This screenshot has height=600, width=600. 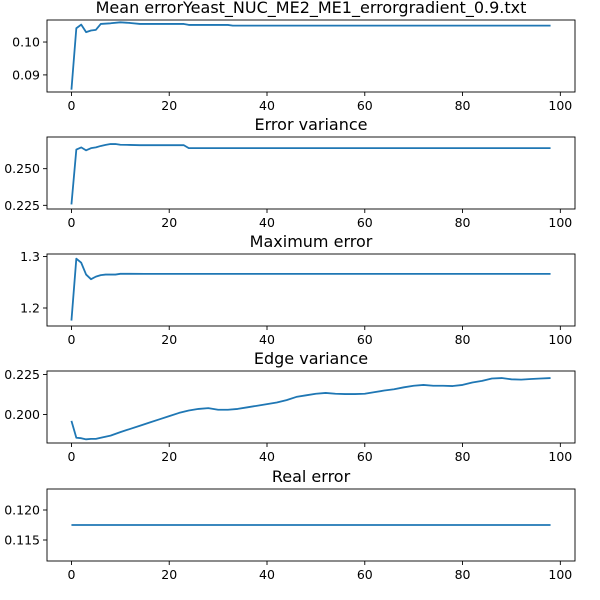 I want to click on subplot-title: Error variance, so click(x=311, y=124).